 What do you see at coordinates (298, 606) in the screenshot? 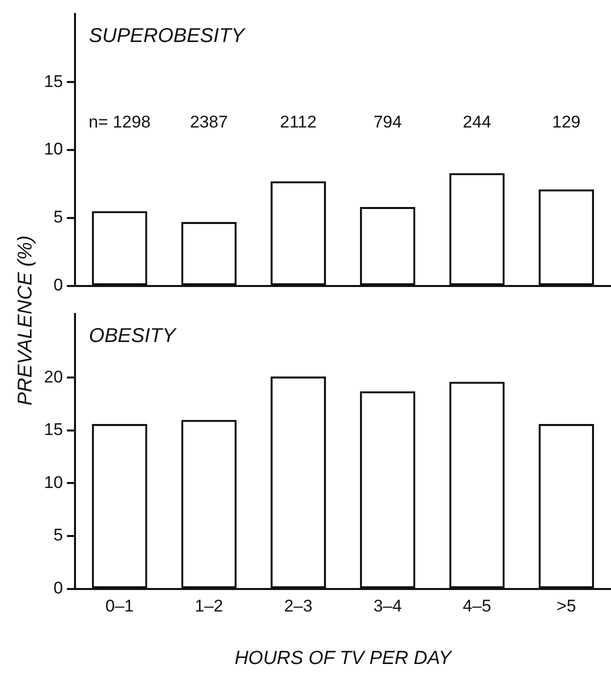
I see `x-tick-label: 2–3` at bounding box center [298, 606].